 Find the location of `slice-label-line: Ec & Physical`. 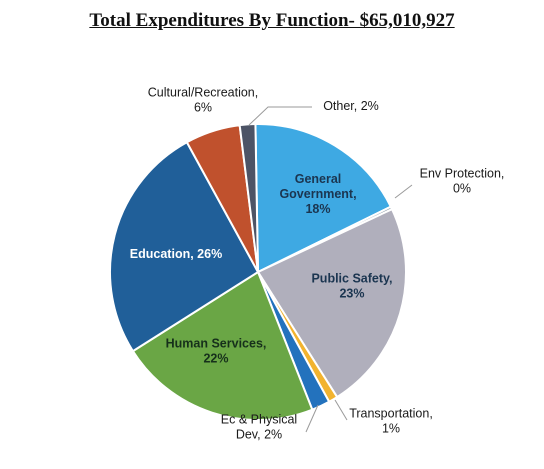

slice-label-line: Ec & Physical is located at coordinates (259, 420).